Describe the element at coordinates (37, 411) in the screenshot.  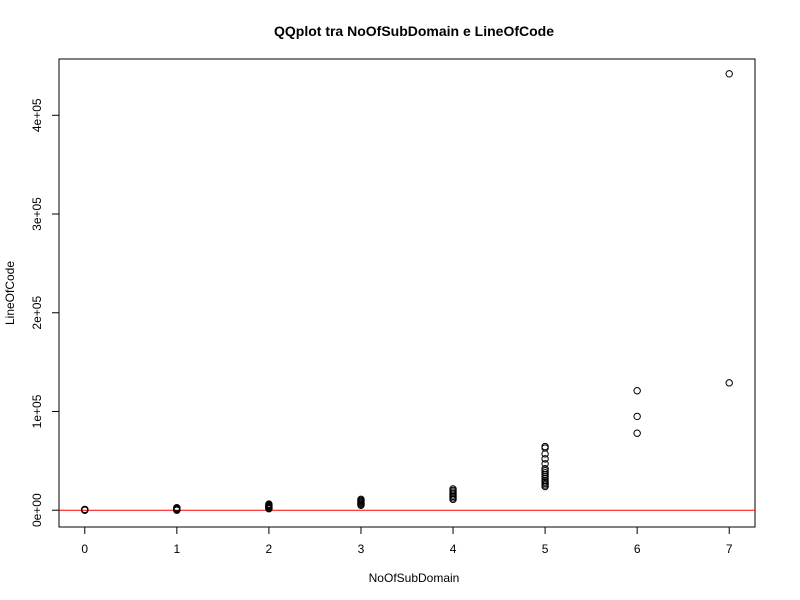
I see `y-tick-label: 1e+05` at that location.